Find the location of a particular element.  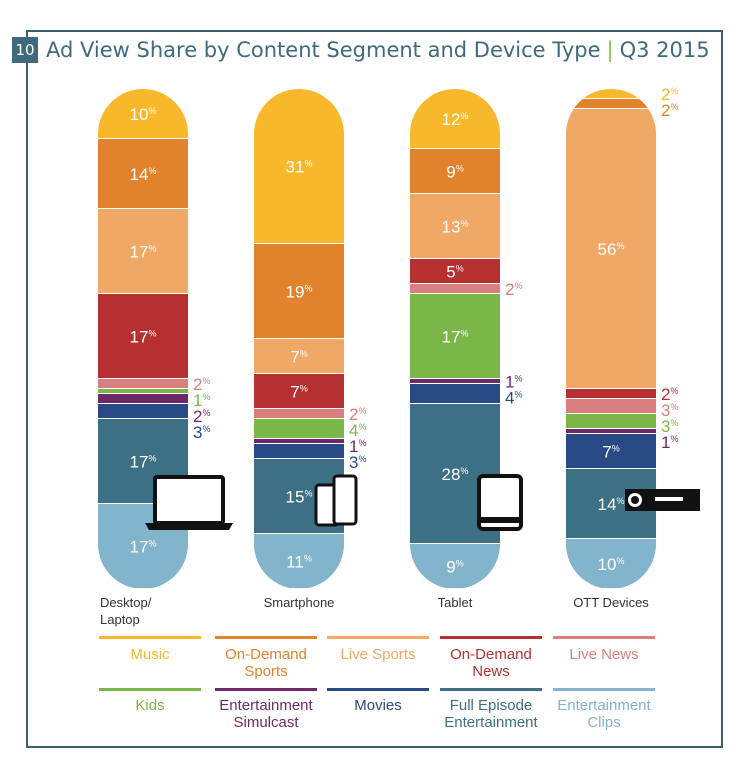

legend-label: Live News is located at coordinates (604, 654).